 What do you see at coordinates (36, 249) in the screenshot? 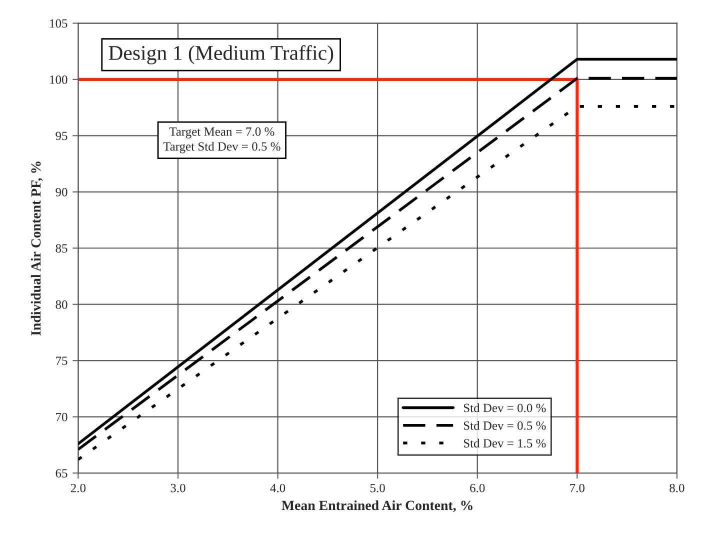
I see `y-axis-title: Individual Air Content PF, %` at bounding box center [36, 249].